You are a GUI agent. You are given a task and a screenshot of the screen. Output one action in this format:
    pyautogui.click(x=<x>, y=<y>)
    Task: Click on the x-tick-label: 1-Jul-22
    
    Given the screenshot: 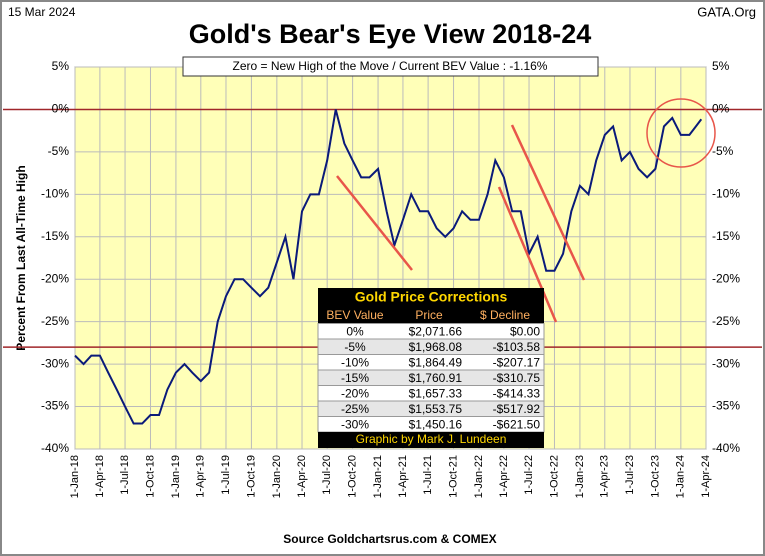 What is the action you would take?
    pyautogui.click(x=529, y=475)
    